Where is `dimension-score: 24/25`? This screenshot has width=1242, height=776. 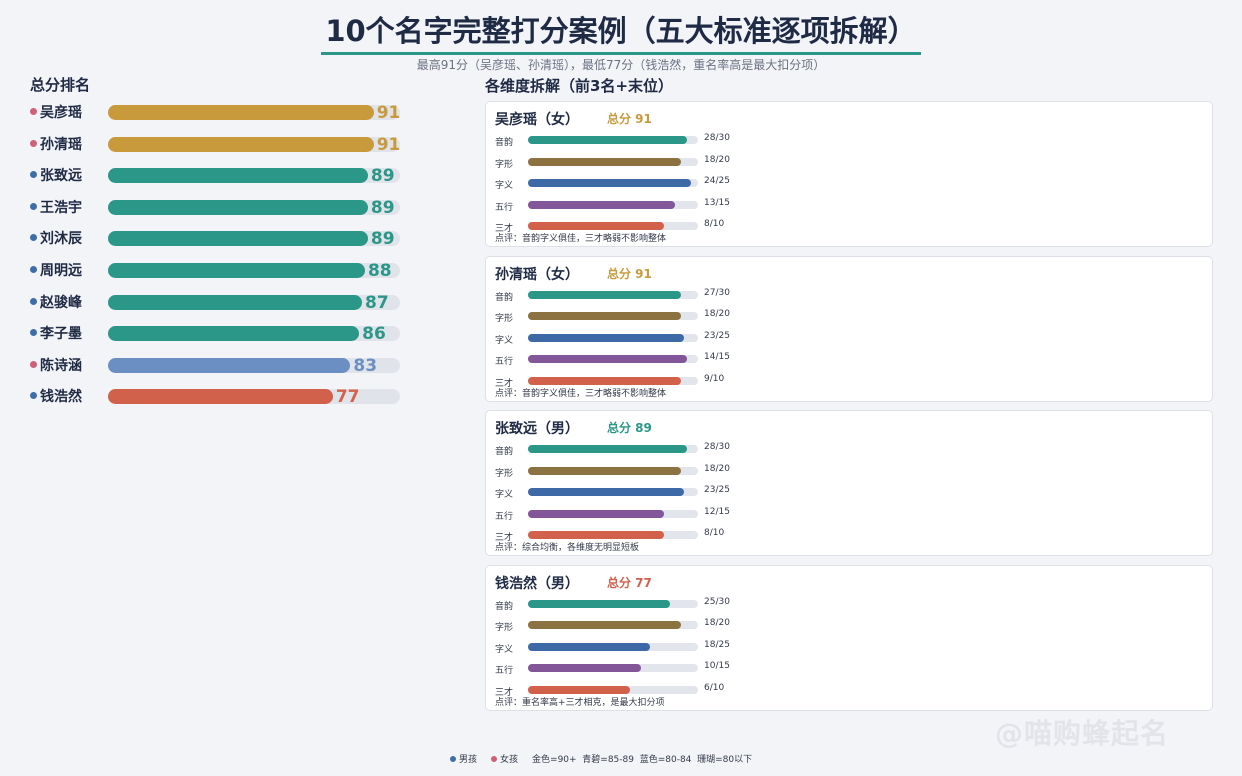 dimension-score: 24/25 is located at coordinates (717, 181).